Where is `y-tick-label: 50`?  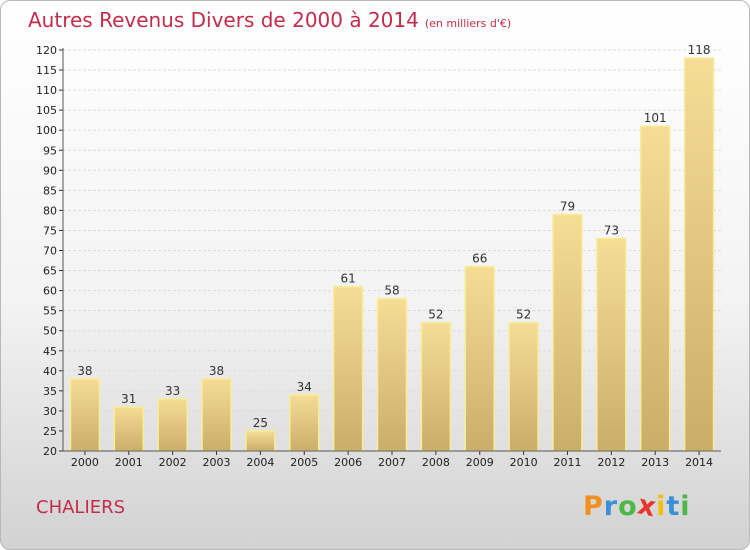
y-tick-label: 50 is located at coordinates (50, 331).